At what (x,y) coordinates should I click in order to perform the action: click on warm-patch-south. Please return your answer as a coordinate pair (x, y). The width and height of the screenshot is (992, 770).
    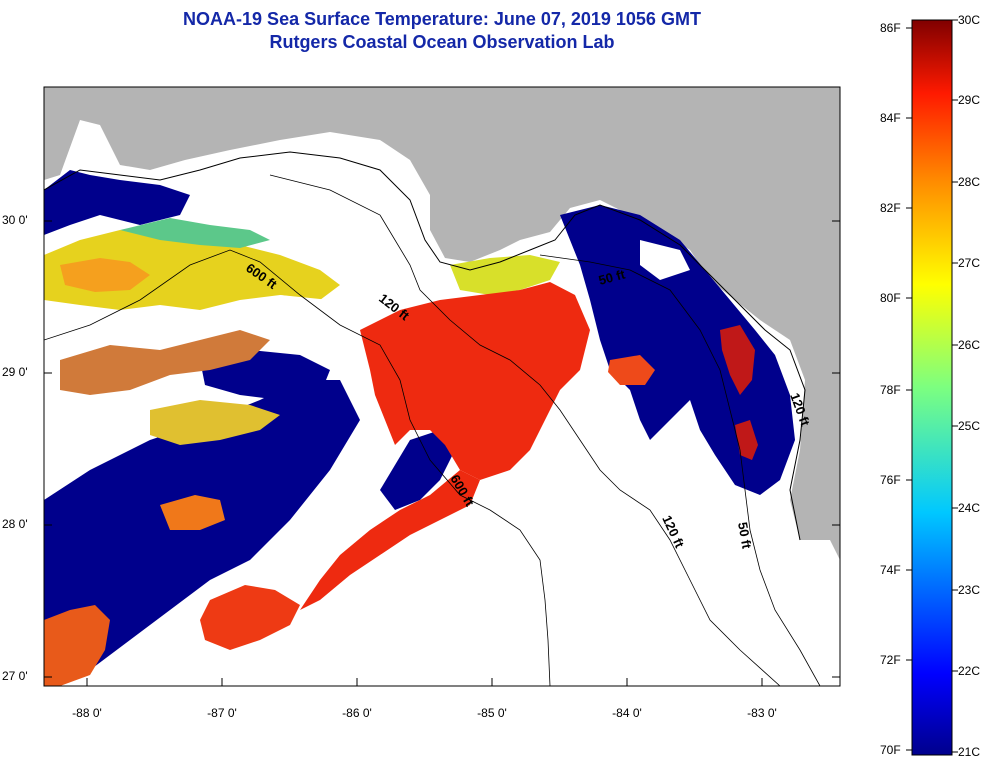
    Looking at the image, I should click on (250, 617).